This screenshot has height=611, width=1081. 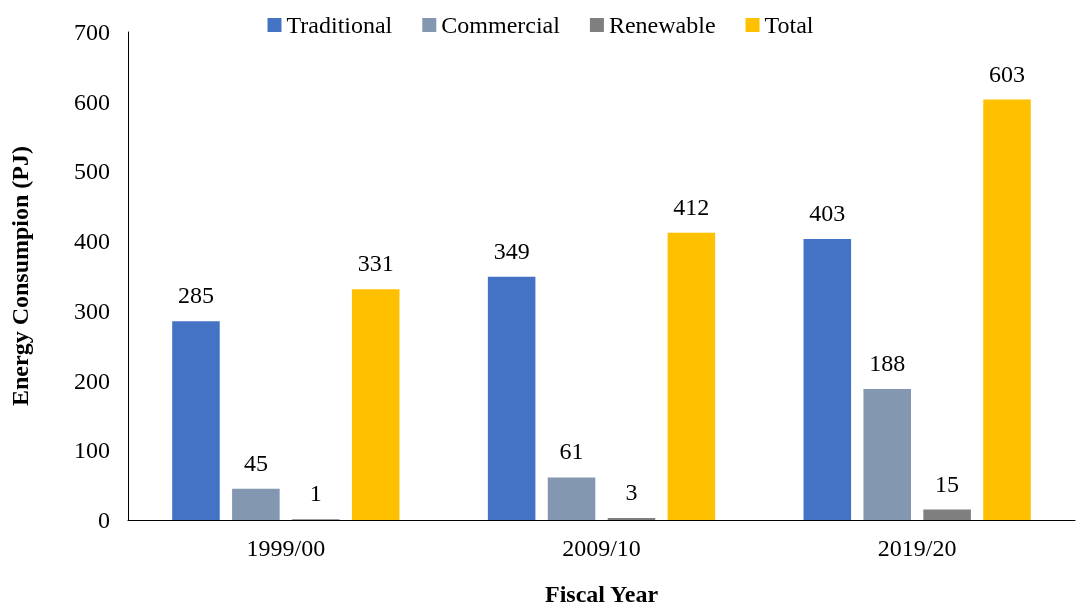 What do you see at coordinates (511, 250) in the screenshot?
I see `data-label: 349` at bounding box center [511, 250].